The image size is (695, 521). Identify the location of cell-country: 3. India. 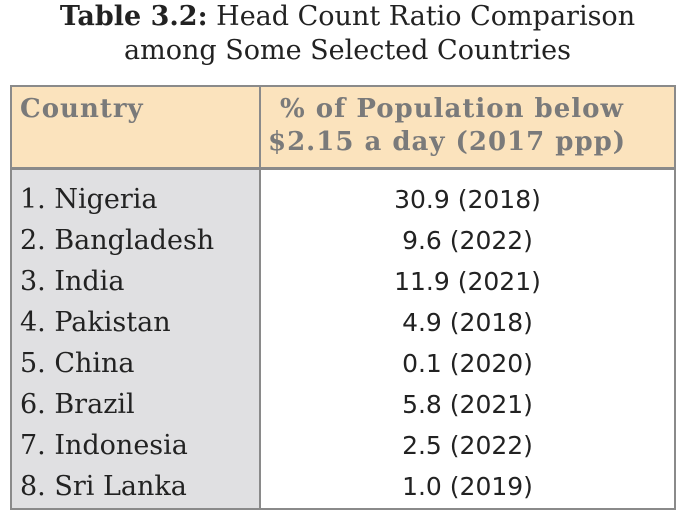
(72, 281).